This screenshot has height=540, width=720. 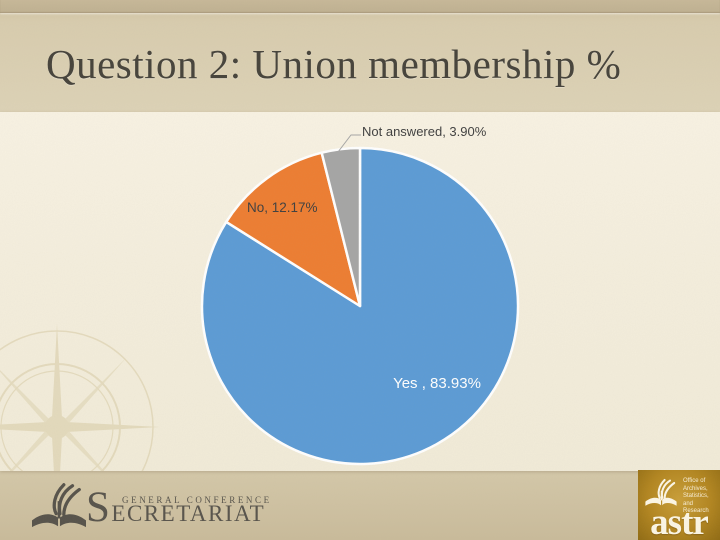 I want to click on astr-office-line: Archives,, so click(x=695, y=488).